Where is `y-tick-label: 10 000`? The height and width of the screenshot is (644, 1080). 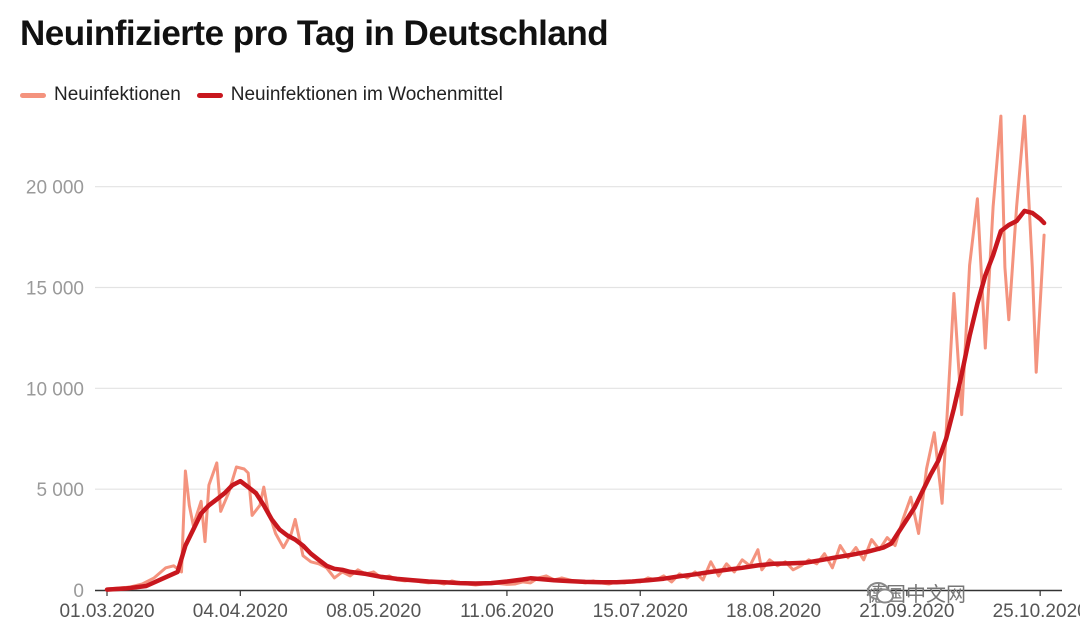 y-tick-label: 10 000 is located at coordinates (55, 389).